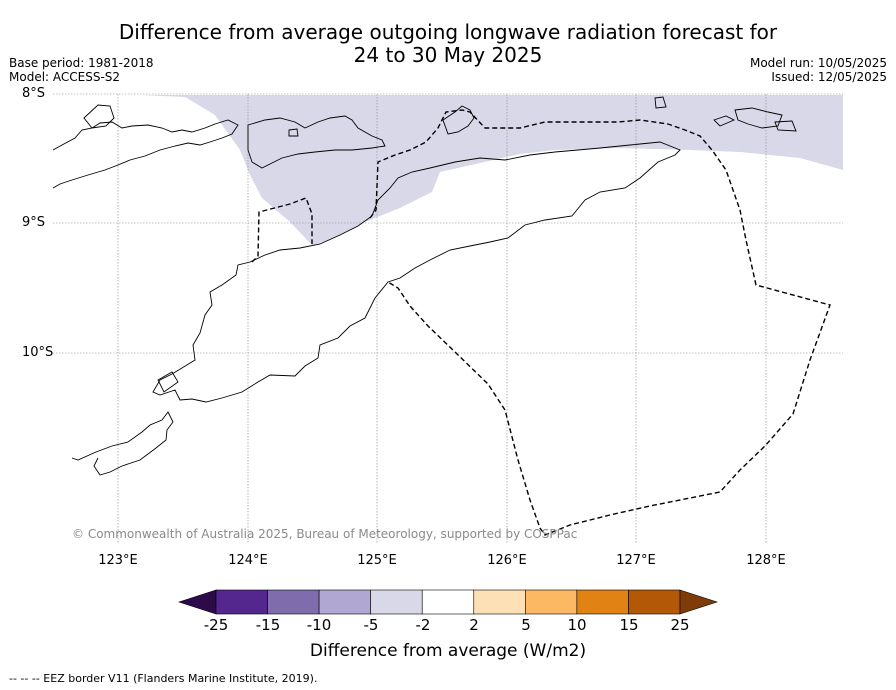 The height and width of the screenshot is (690, 896). I want to click on colorbar-title: Difference from average (W/m2), so click(448, 651).